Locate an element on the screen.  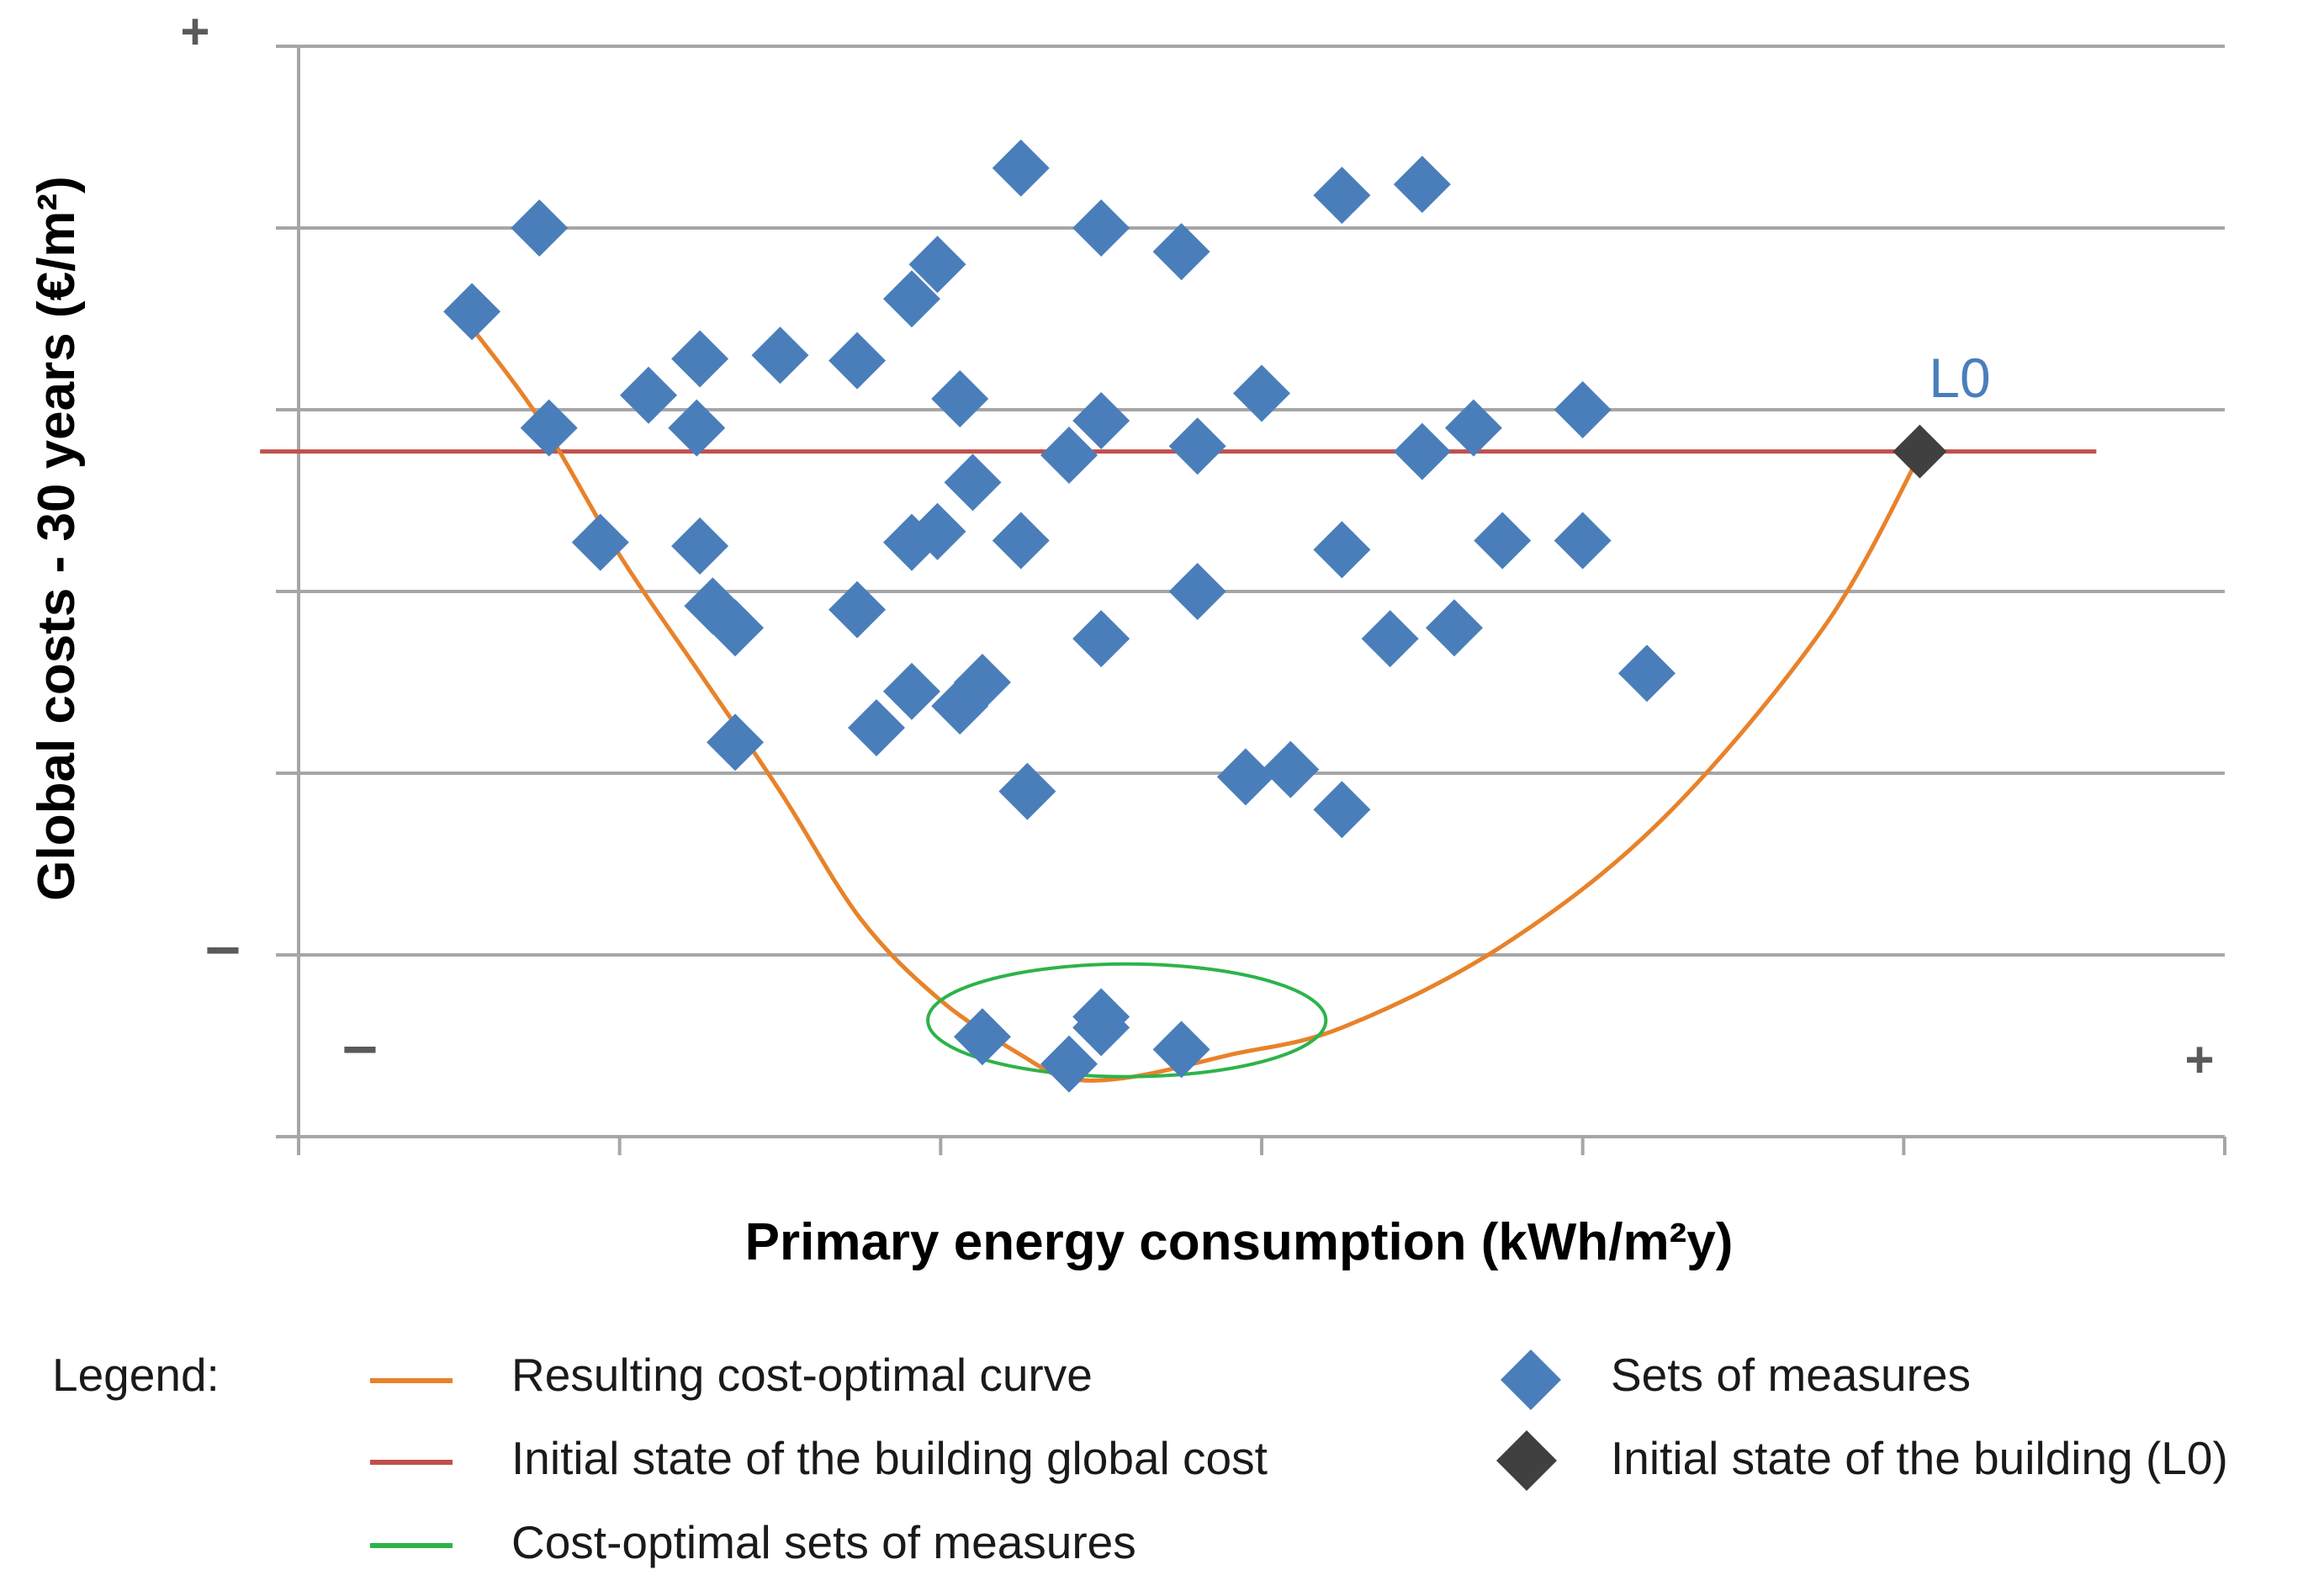
legend-swatch-initial-state-l0 is located at coordinates (1527, 1460).